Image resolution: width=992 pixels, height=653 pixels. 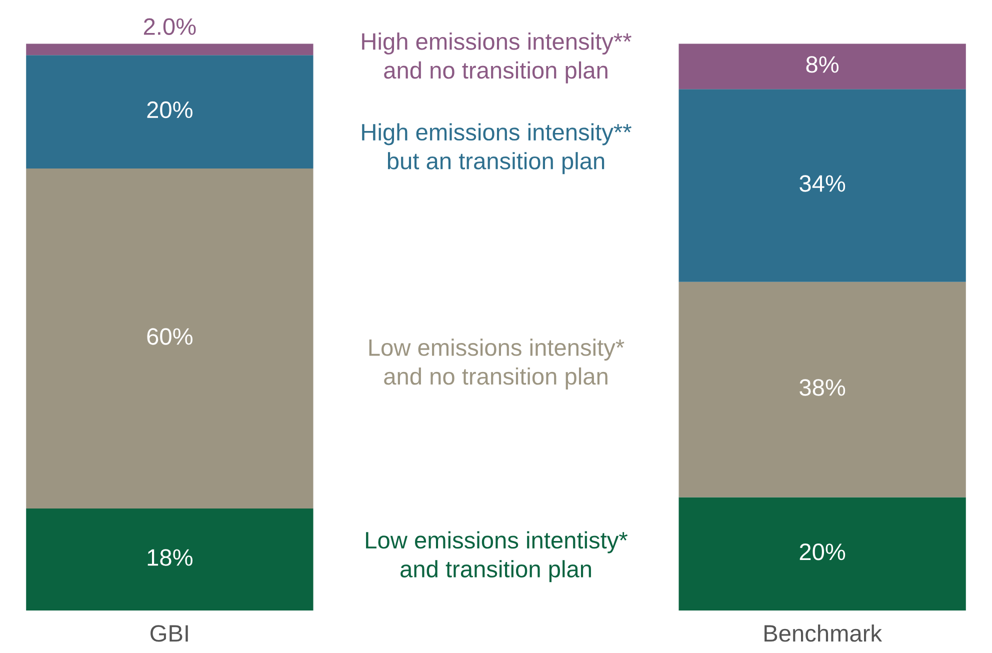 What do you see at coordinates (823, 633) in the screenshot?
I see `x-tick-label: Benchmark` at bounding box center [823, 633].